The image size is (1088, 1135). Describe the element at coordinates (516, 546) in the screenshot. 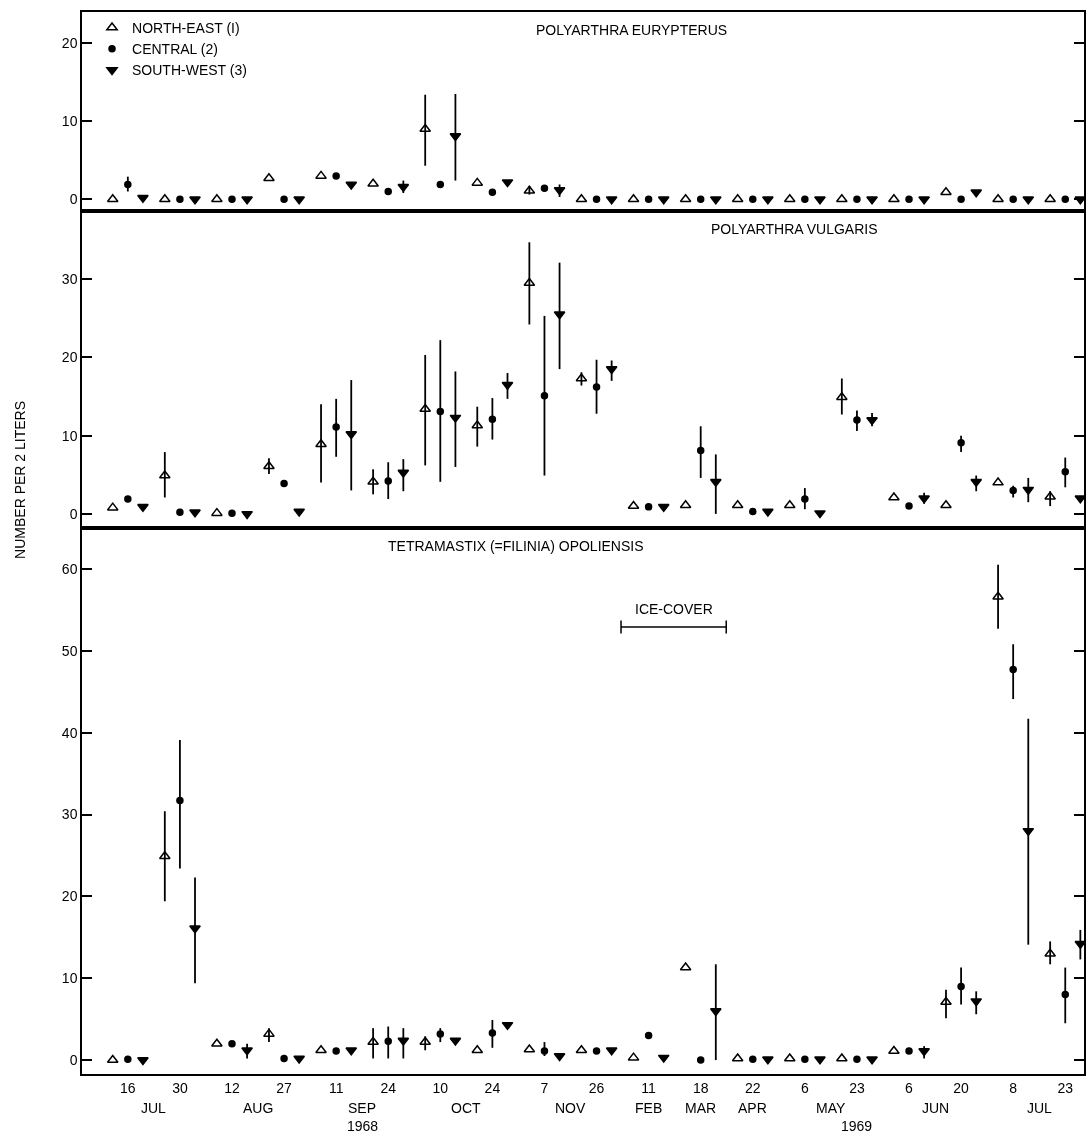

I see `text: TETRAMASTIX (=FILINIA) OPOLIENSIS` at that location.